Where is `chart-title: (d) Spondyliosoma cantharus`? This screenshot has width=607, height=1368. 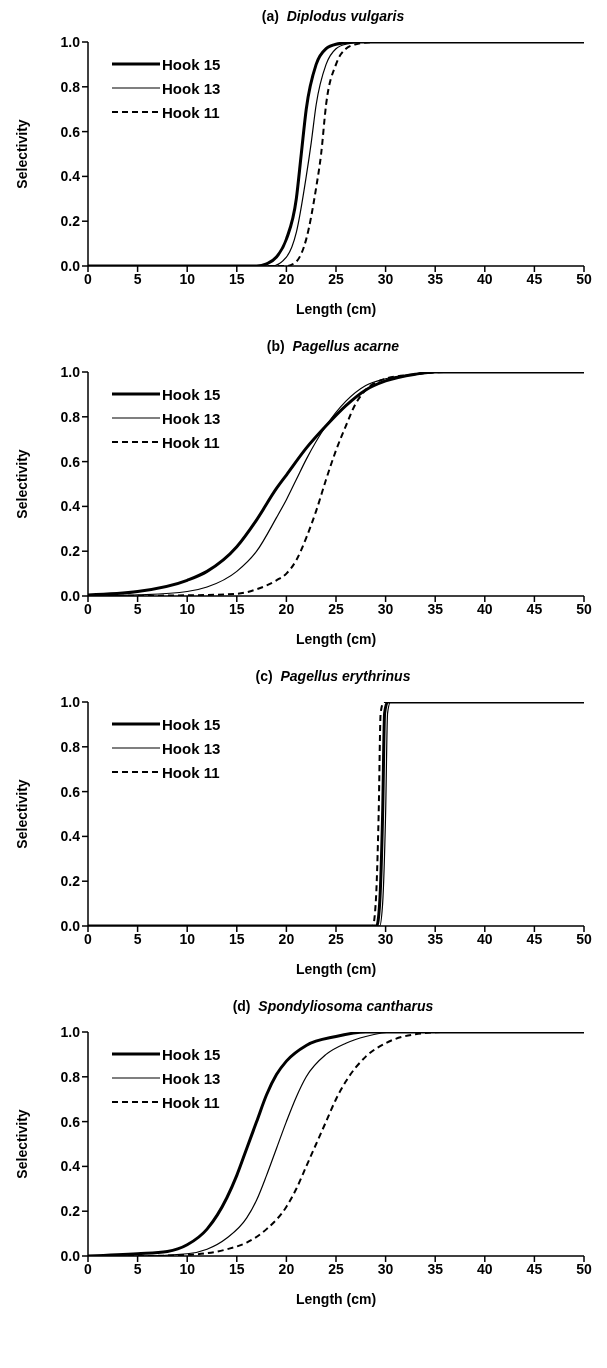 chart-title: (d) Spondyliosoma cantharus is located at coordinates (333, 1006).